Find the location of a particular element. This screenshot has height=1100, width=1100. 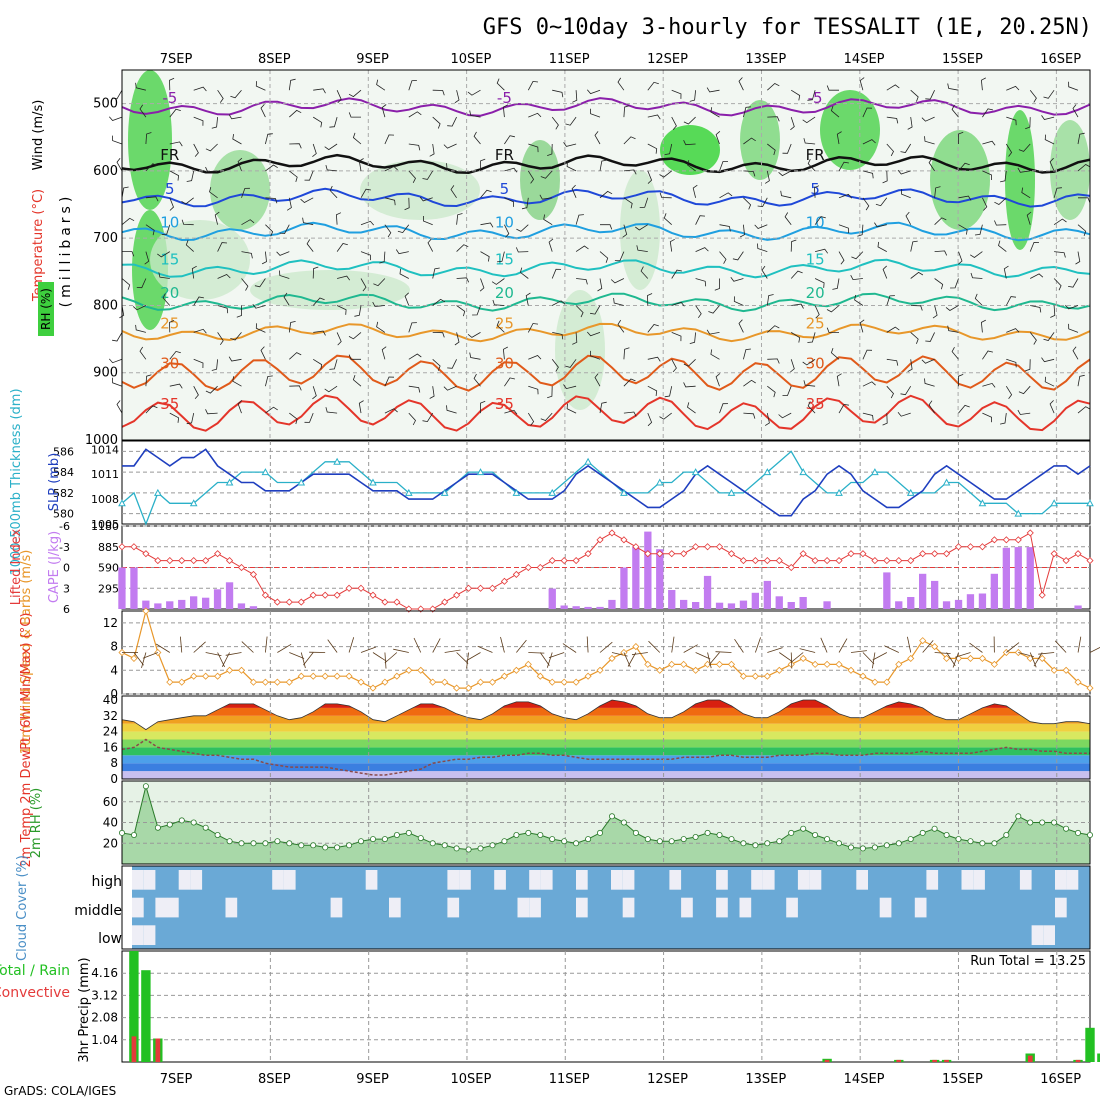

pressure-tick-label: 700 is located at coordinates (105, 238).